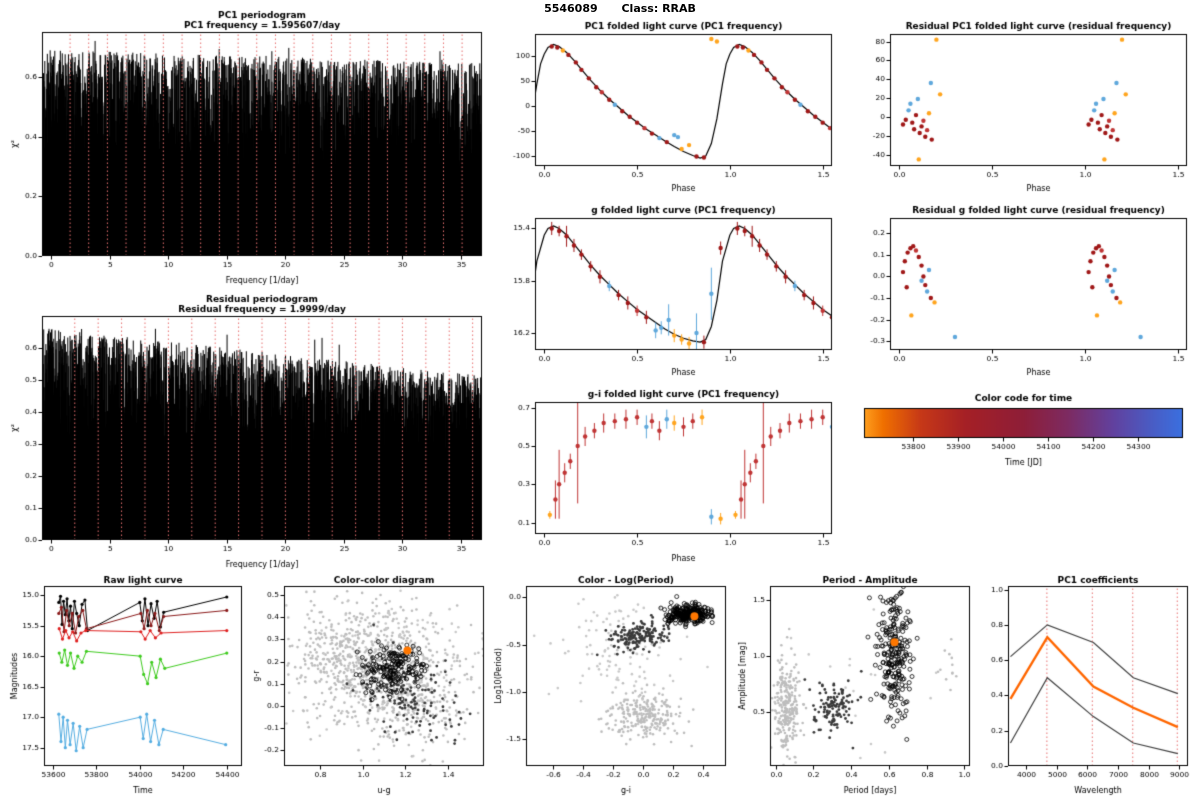  I want to click on color-color-canvas, so click(369, 684).